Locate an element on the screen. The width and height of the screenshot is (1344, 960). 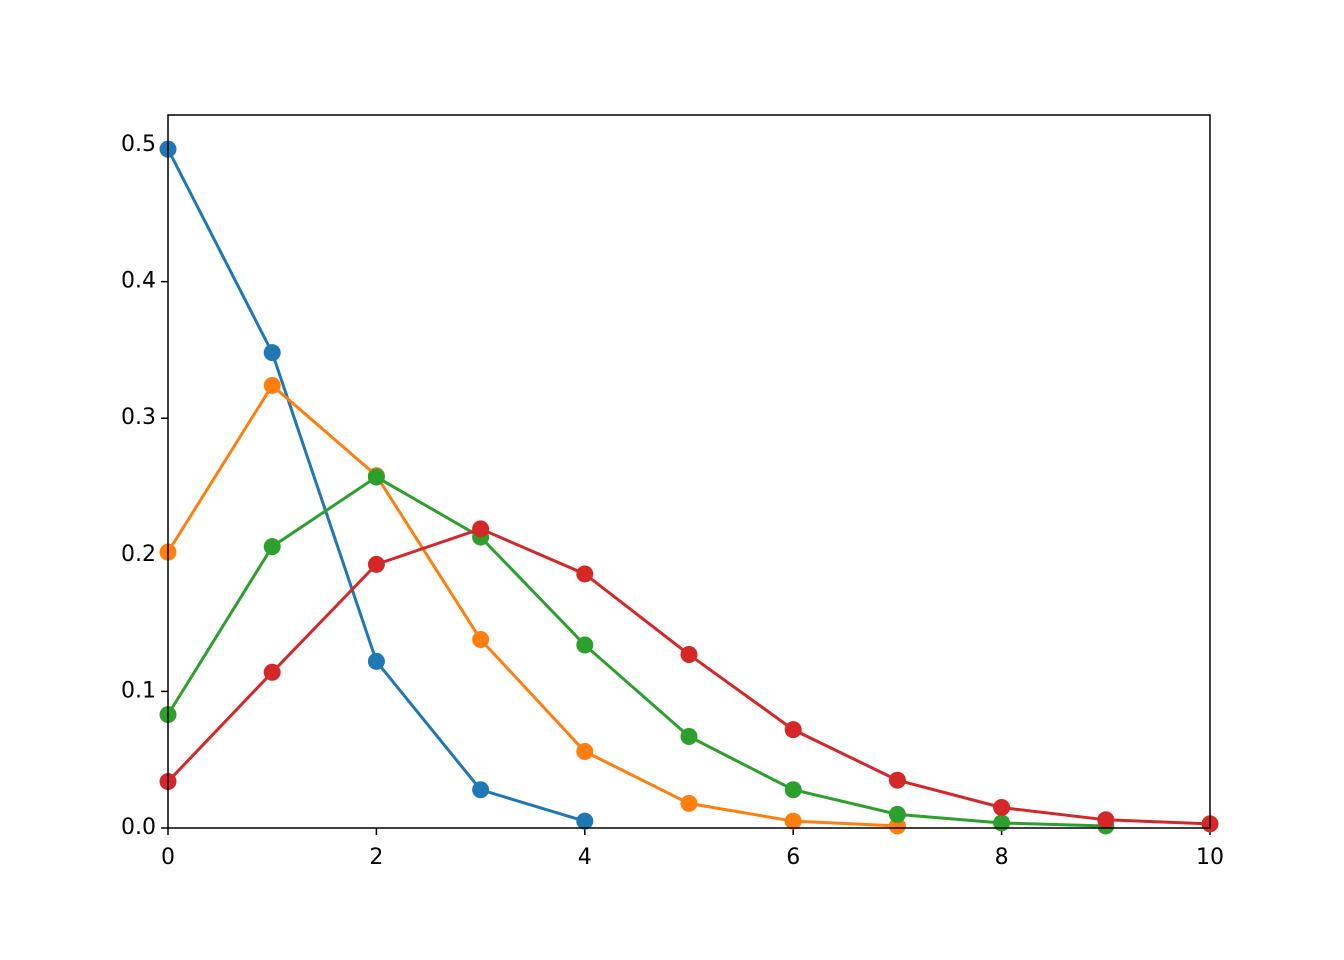
y-tick-label: 0.0 is located at coordinates (138, 827).